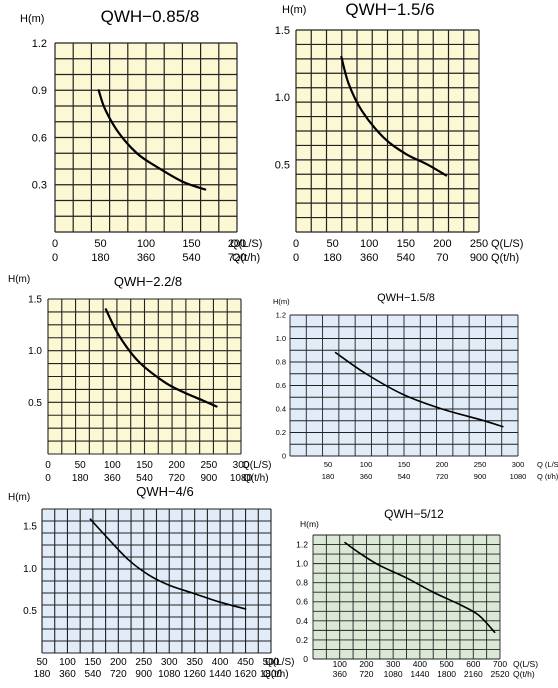 This screenshot has width=558, height=688. Describe the element at coordinates (446, 674) in the screenshot. I see `x-tick-label-mass: 1800` at that location.